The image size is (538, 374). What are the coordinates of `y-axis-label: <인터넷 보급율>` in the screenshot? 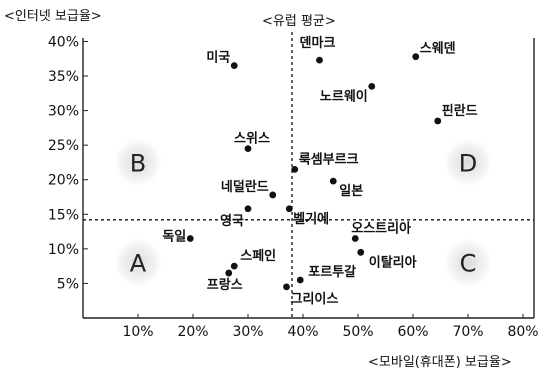 It's located at (53, 16).